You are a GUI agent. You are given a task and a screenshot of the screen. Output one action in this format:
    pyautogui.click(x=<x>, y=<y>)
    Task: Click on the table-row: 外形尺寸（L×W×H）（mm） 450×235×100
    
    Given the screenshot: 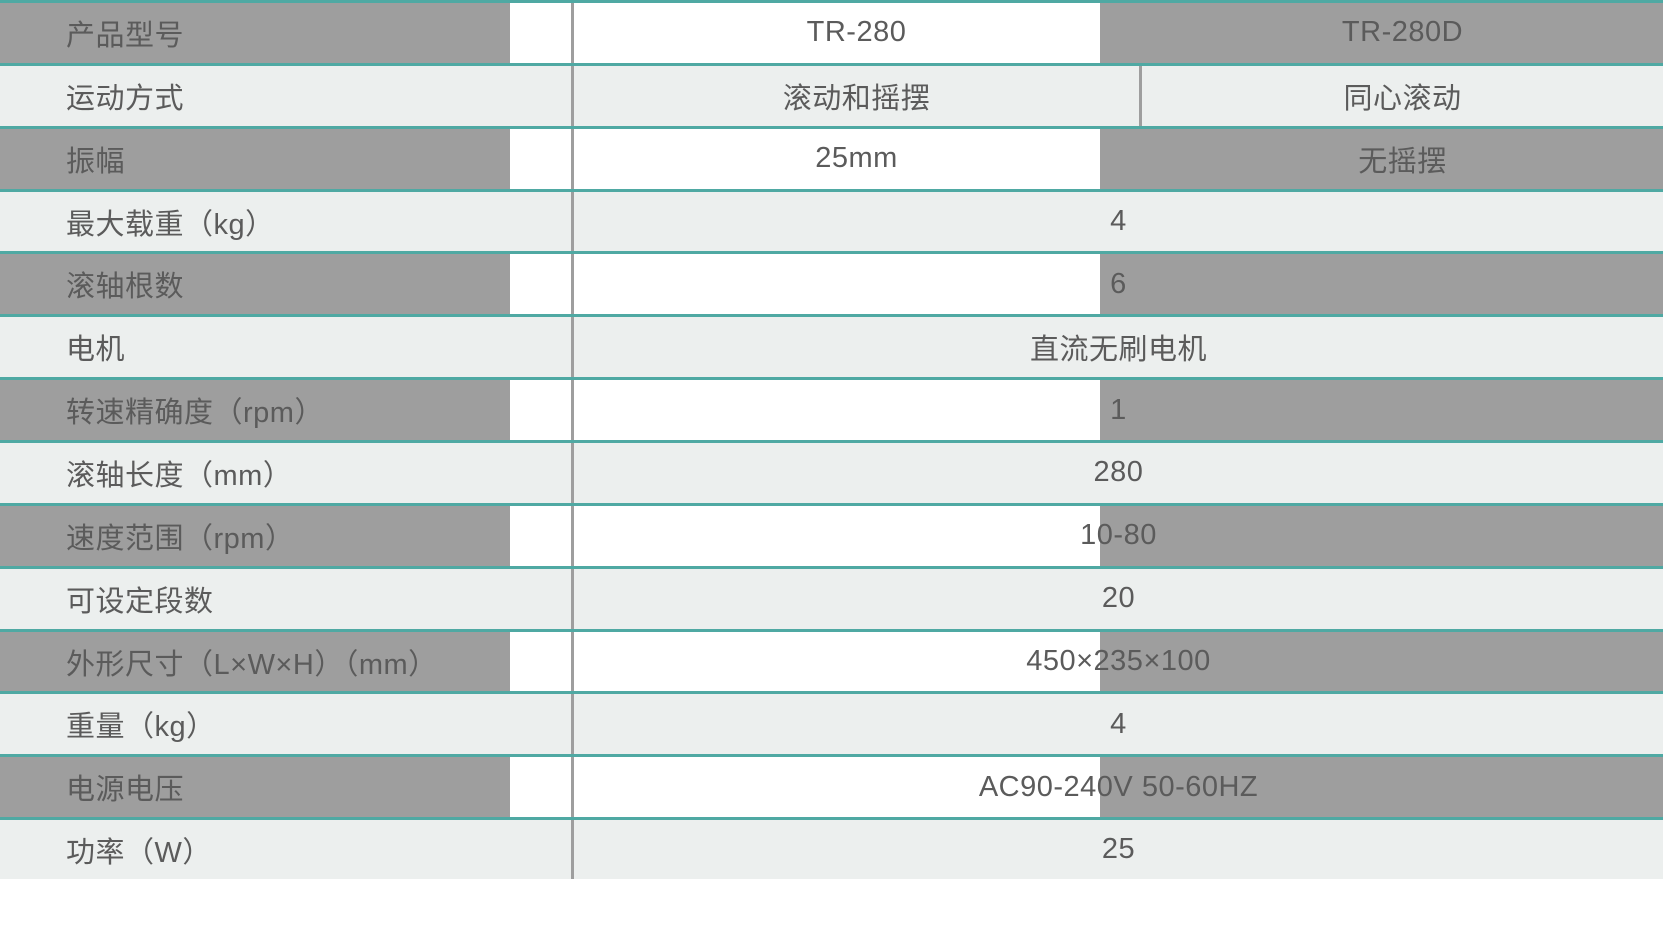 What is the action you would take?
    pyautogui.click(x=831, y=660)
    